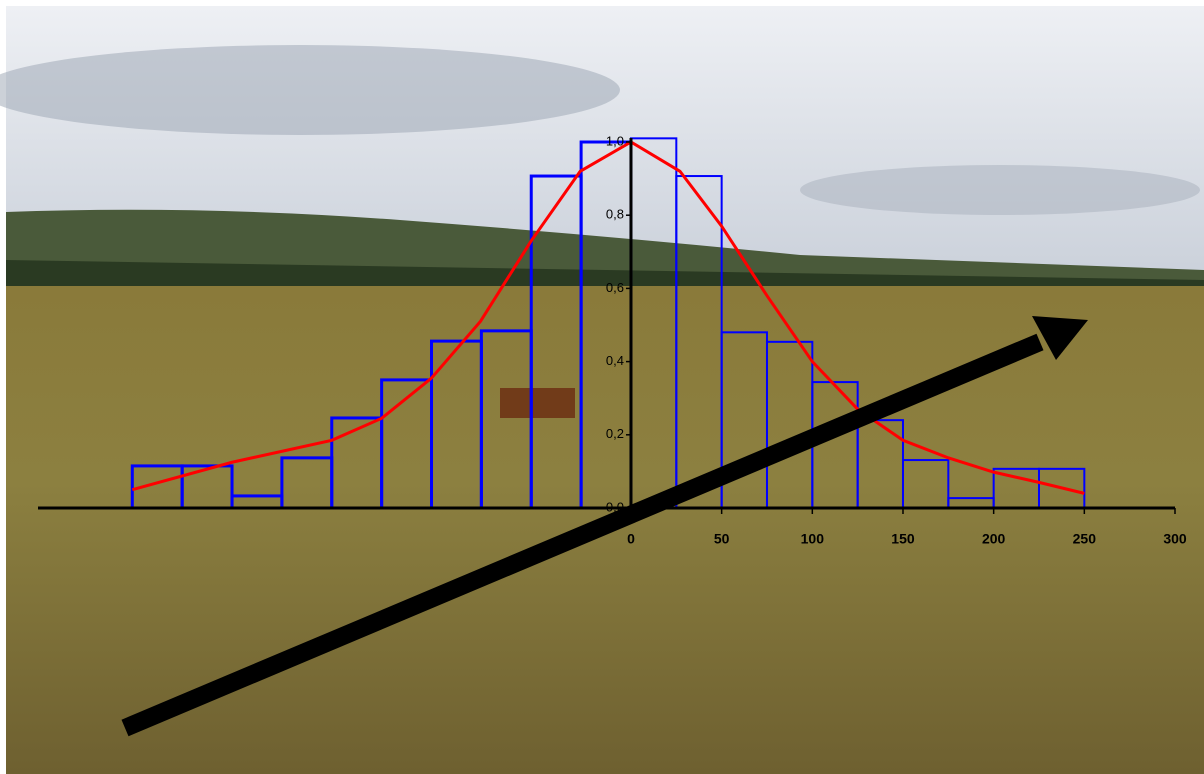 This screenshot has width=1204, height=774. I want to click on x-tick-label: 250, so click(1085, 539).